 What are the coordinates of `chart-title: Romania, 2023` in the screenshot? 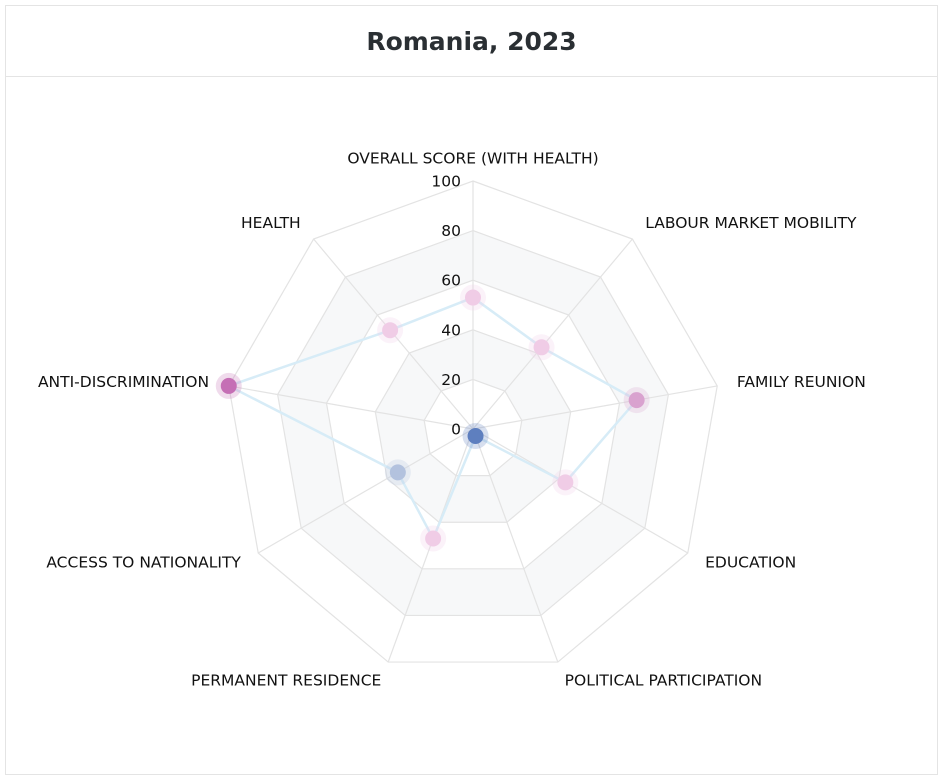 It's located at (471, 41).